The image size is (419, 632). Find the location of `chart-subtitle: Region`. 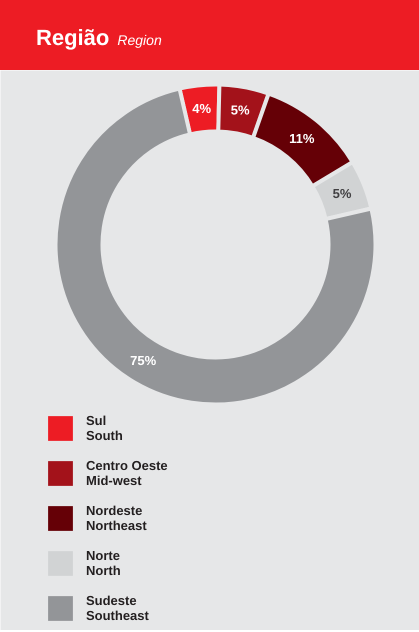

chart-subtitle: Region is located at coordinates (139, 40).